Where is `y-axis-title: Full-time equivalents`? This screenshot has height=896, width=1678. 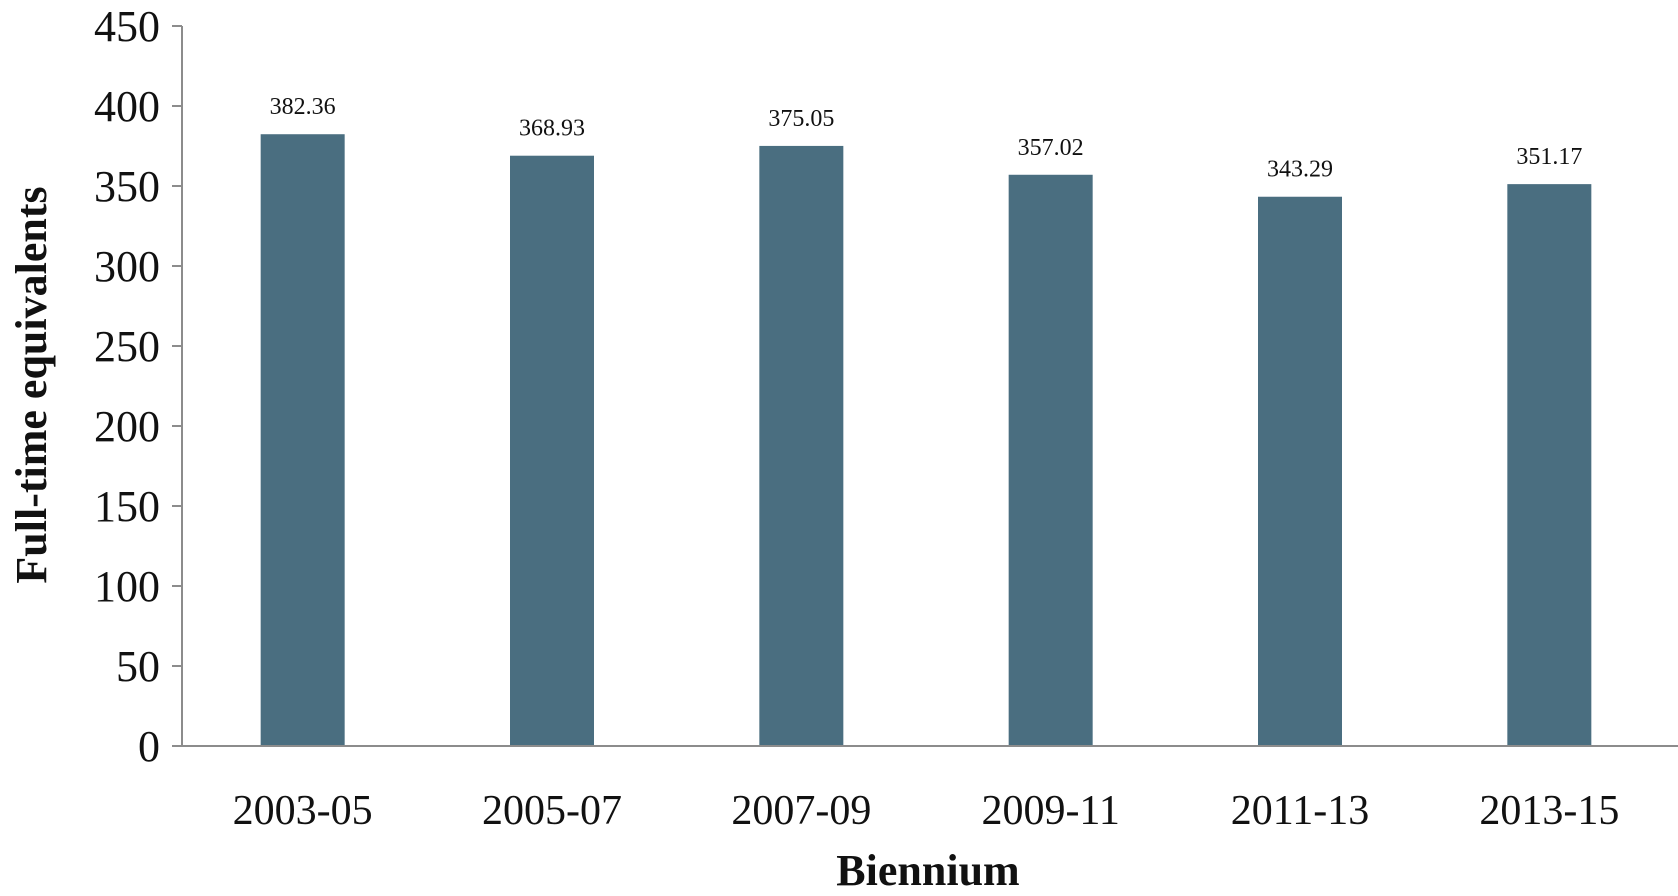 y-axis-title: Full-time equivalents is located at coordinates (31, 384).